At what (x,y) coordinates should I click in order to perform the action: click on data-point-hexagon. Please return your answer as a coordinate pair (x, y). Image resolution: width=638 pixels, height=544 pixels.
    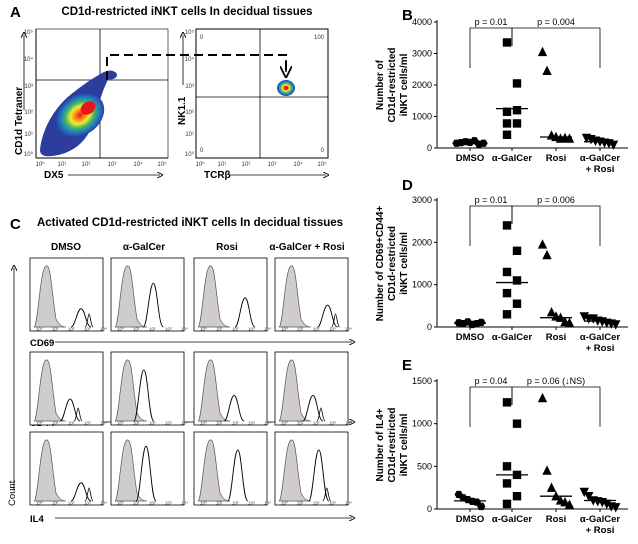
    Looking at the image, I should click on (481, 322).